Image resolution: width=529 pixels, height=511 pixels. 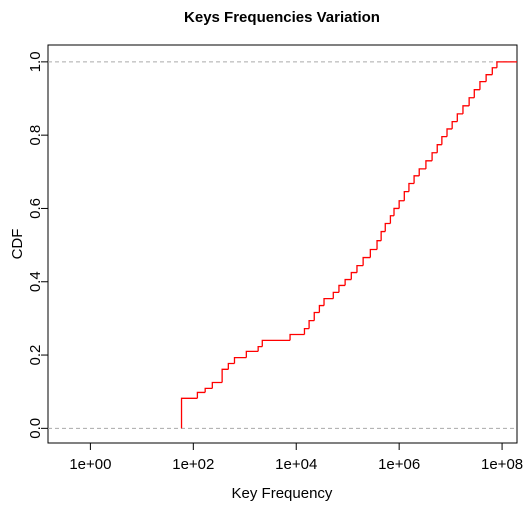 I want to click on x-tick-label: 1e+02, so click(x=193, y=464).